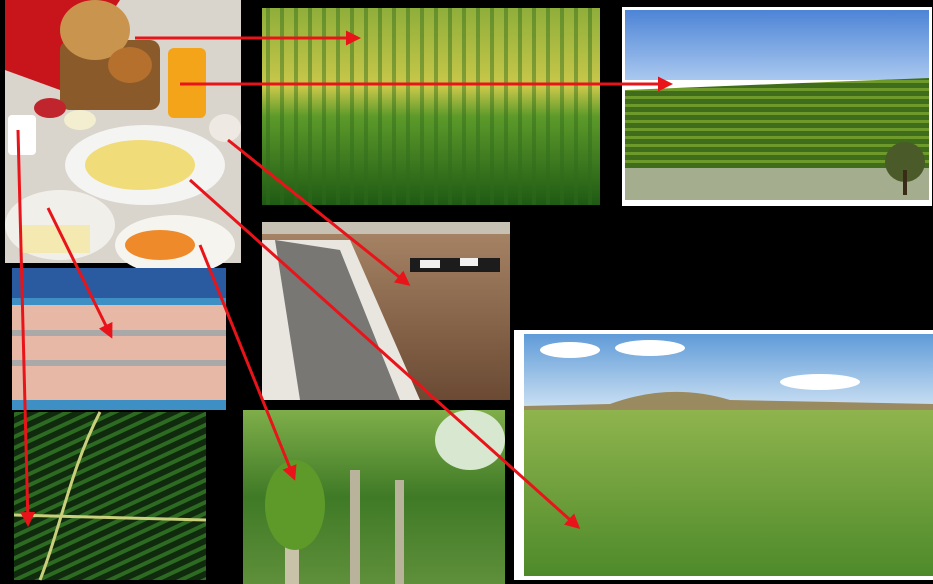 This screenshot has height=584, width=933. I want to click on plantation-rows-photo, so click(110, 496).